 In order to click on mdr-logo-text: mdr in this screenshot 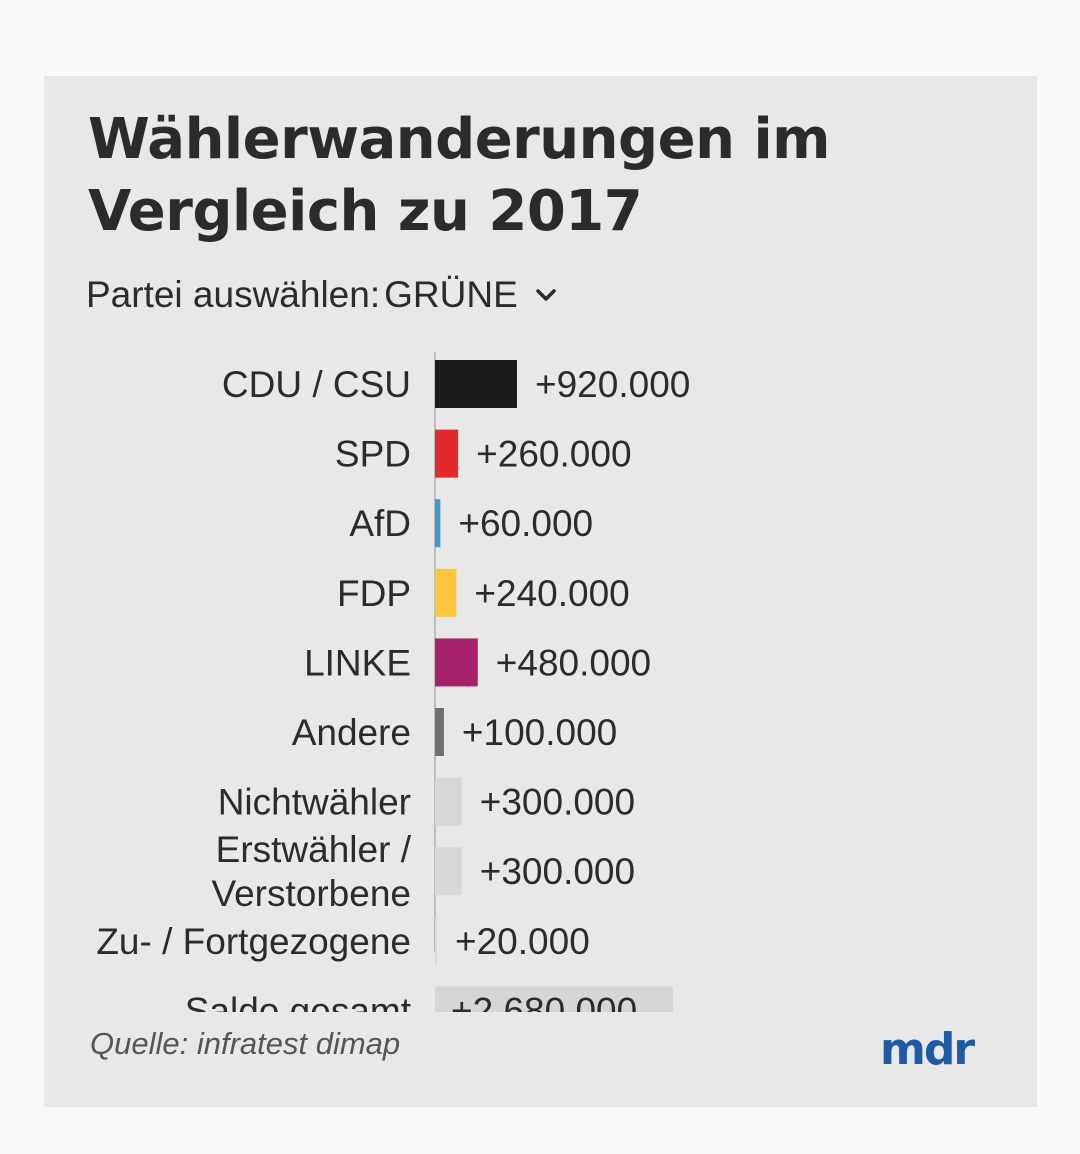, I will do `click(927, 1050)`.